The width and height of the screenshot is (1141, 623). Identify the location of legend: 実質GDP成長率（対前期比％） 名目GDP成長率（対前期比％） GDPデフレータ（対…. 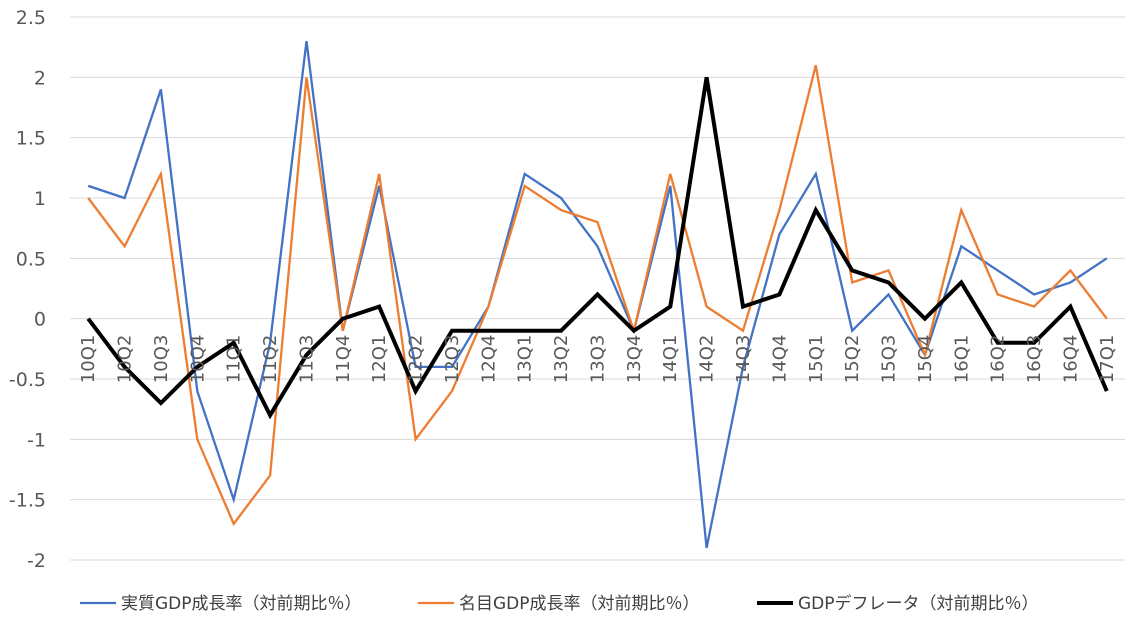
(559, 603).